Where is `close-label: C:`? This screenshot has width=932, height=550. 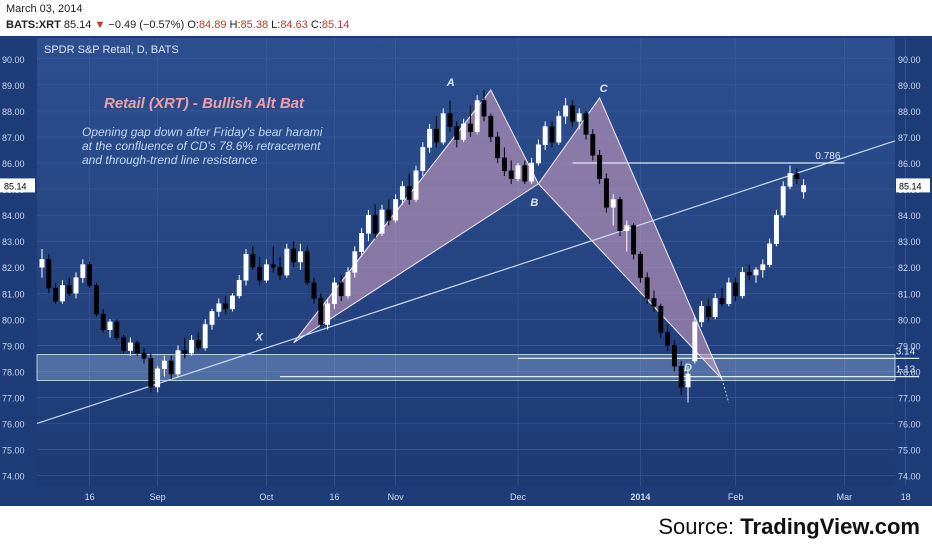 close-label: C: is located at coordinates (316, 25).